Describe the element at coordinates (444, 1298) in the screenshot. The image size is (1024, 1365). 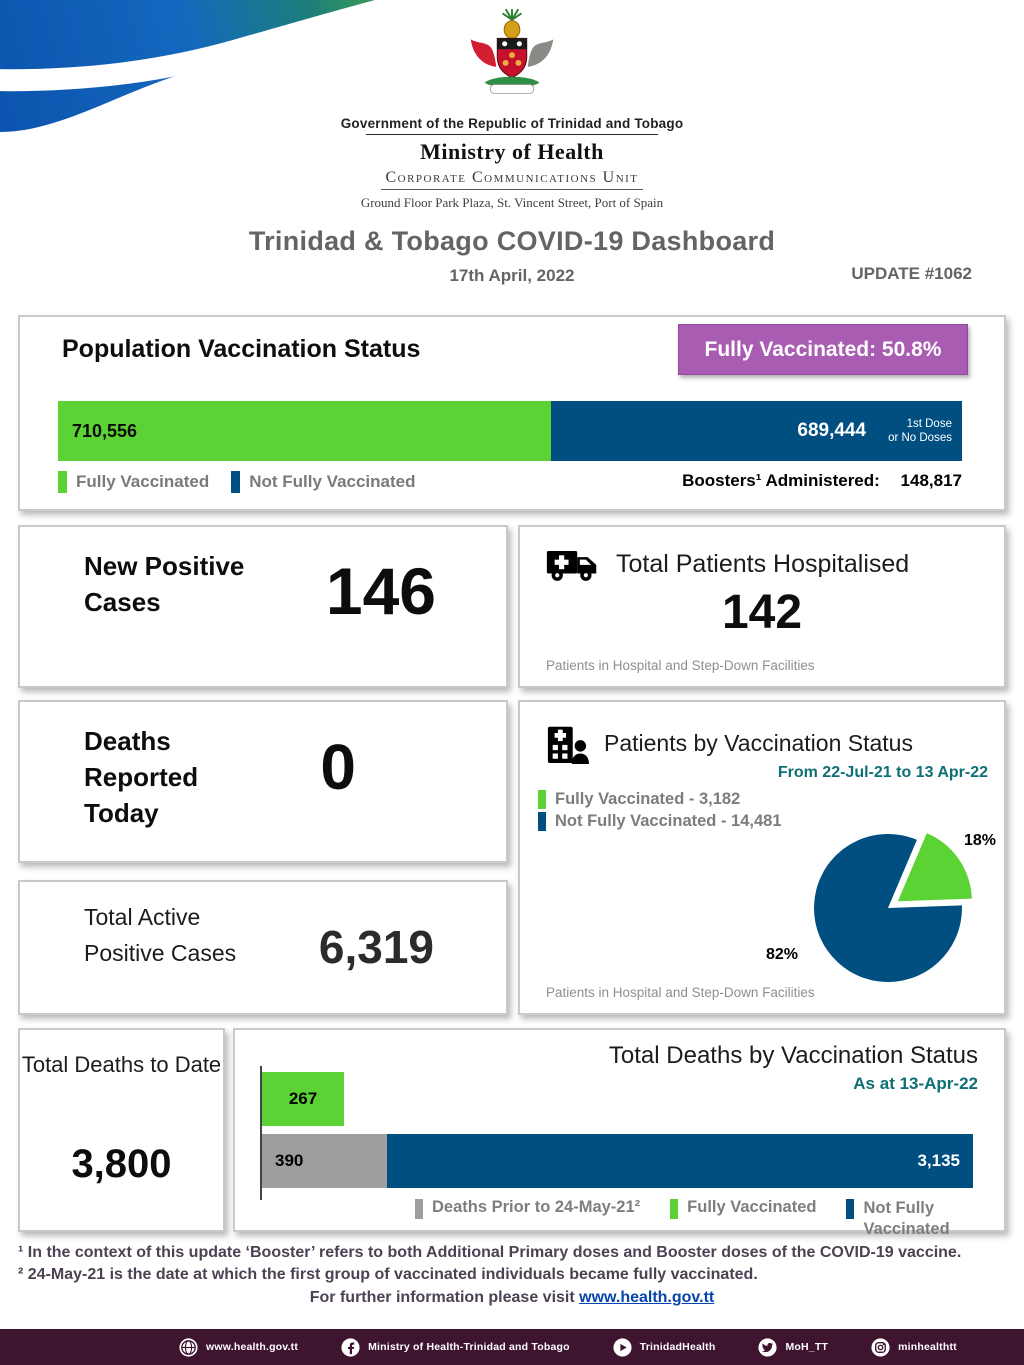
I see `more-info-text: For further information please visit` at that location.